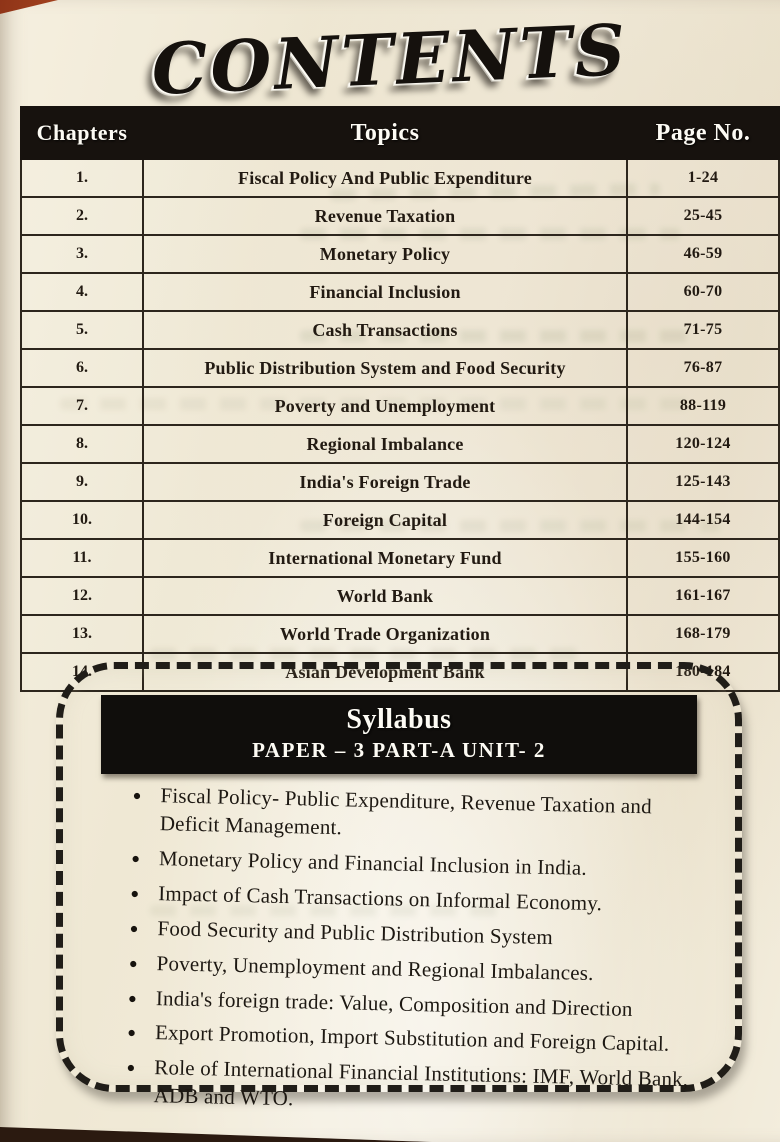 Image resolution: width=780 pixels, height=1142 pixels. I want to click on table-row: 11. International Monetary Fund 155-160, so click(400, 558).